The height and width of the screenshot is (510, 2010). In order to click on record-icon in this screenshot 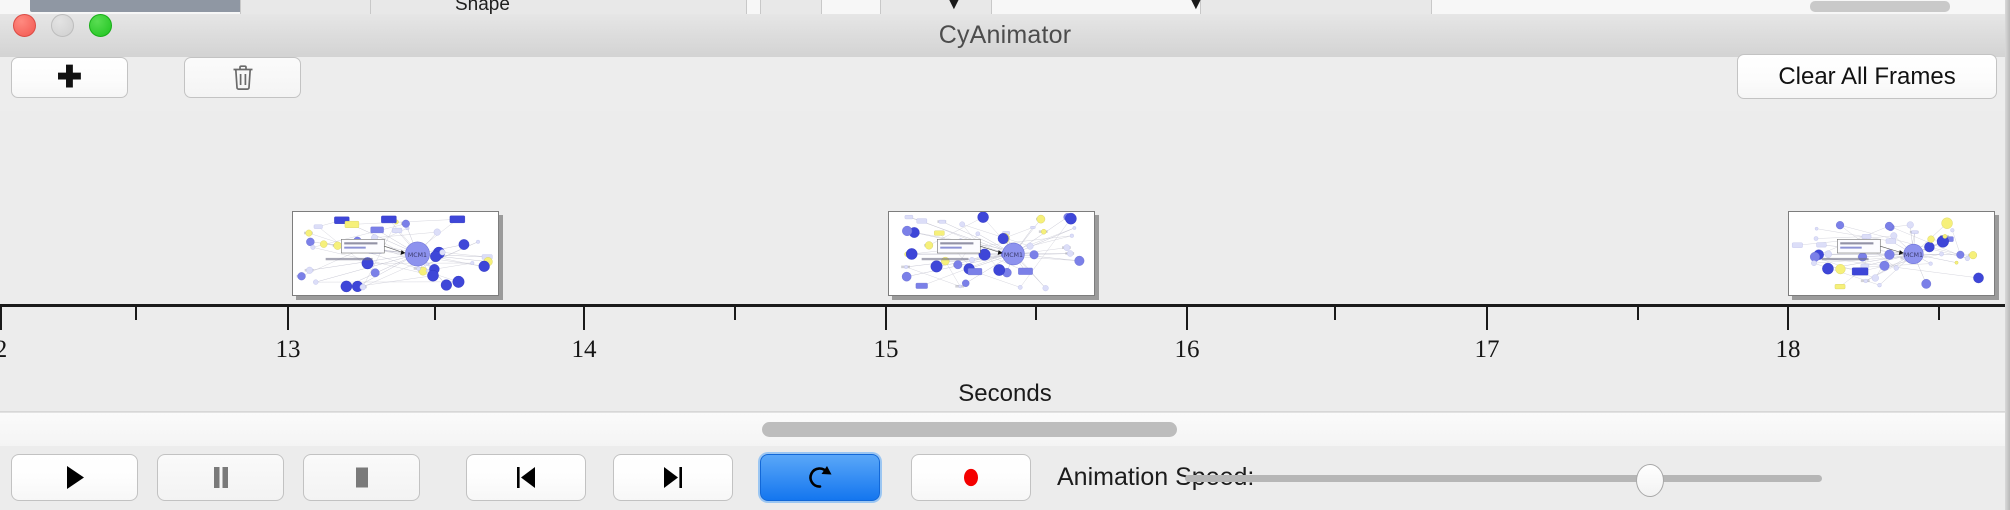, I will do `click(971, 477)`.